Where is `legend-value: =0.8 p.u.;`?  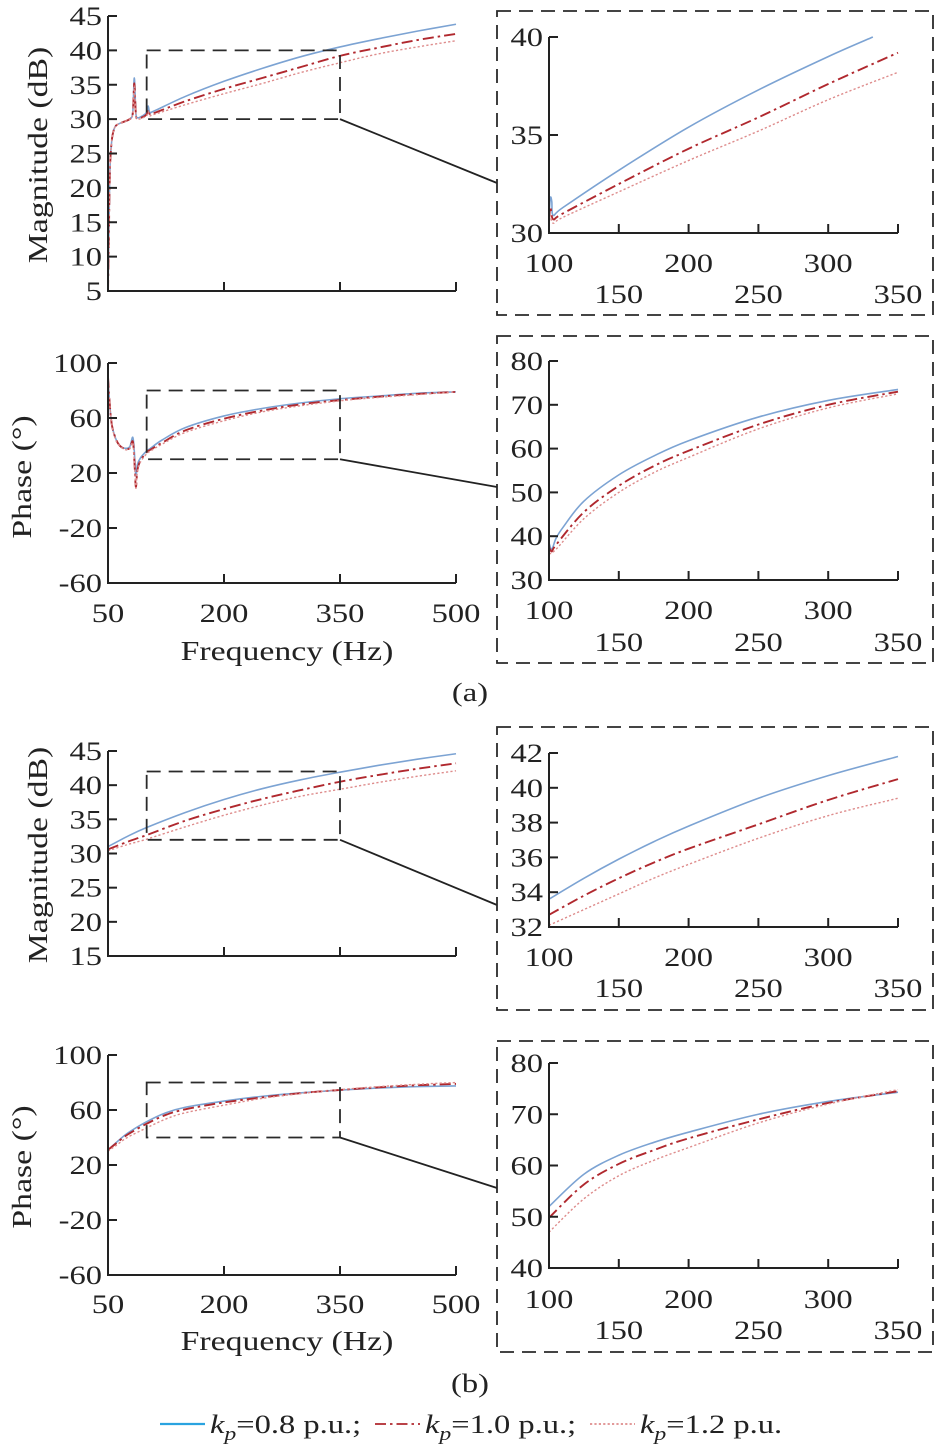
legend-value: =0.8 p.u.; is located at coordinates (298, 1424).